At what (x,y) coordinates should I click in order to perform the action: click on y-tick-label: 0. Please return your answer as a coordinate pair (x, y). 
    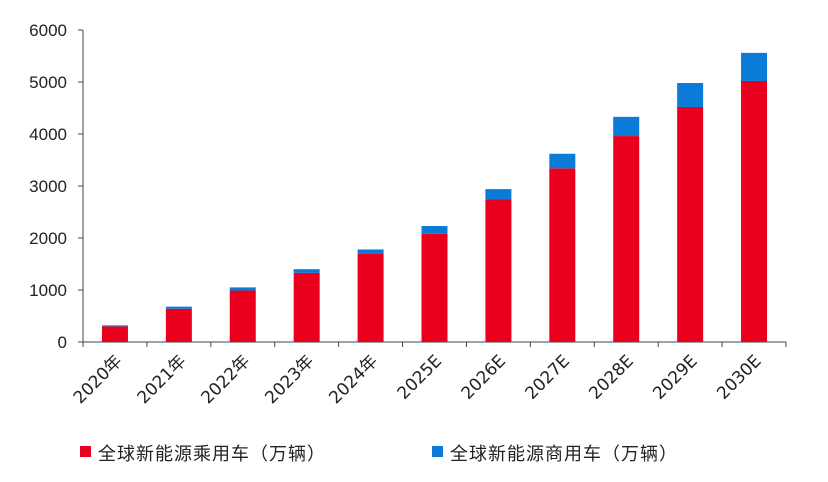
    Looking at the image, I should click on (62, 342).